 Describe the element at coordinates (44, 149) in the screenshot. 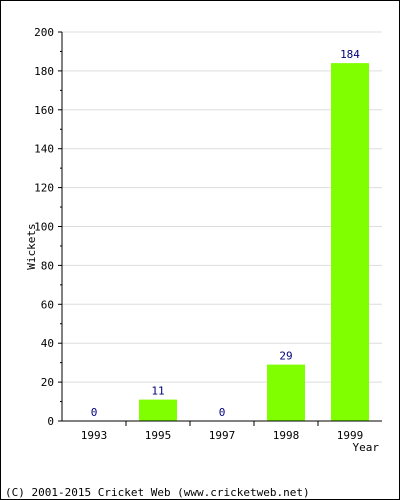

I see `y-tick-label: 140` at that location.